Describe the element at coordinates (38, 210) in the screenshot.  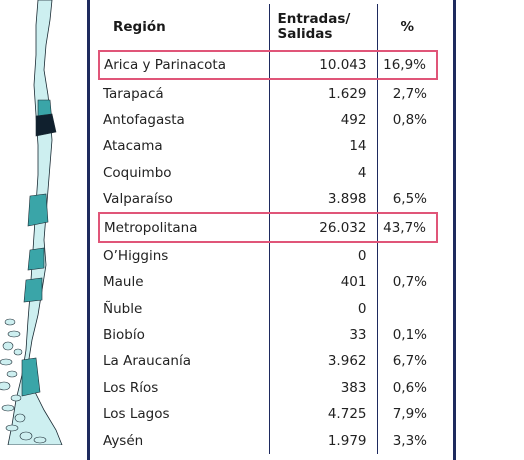
I see `map-region-metropolitana` at that location.